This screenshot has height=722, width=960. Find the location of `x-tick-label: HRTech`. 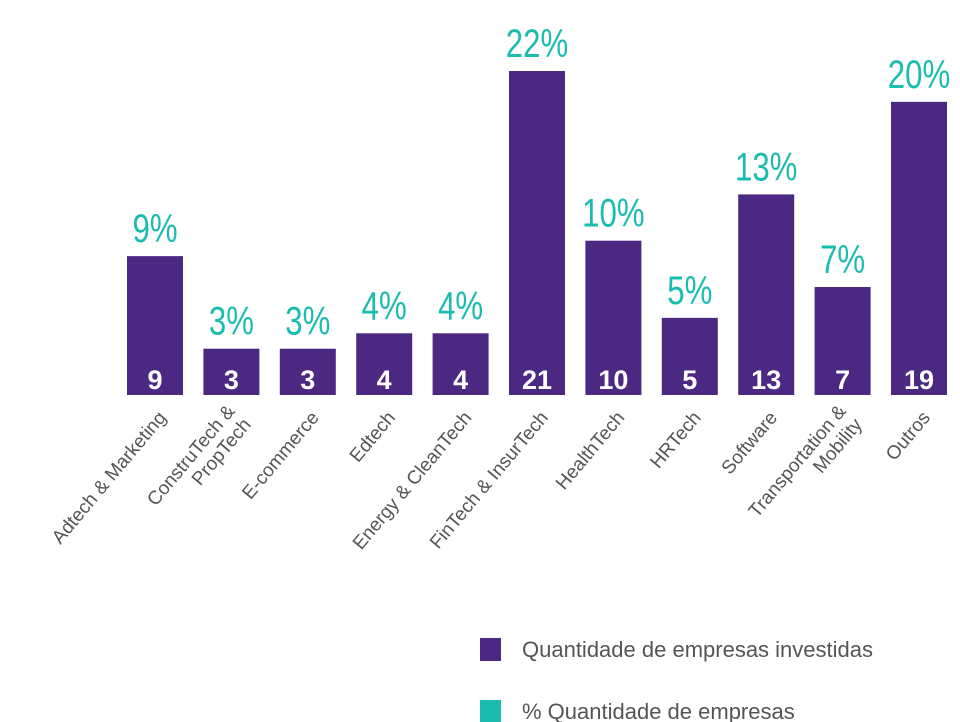

x-tick-label: HRTech is located at coordinates (675, 440).